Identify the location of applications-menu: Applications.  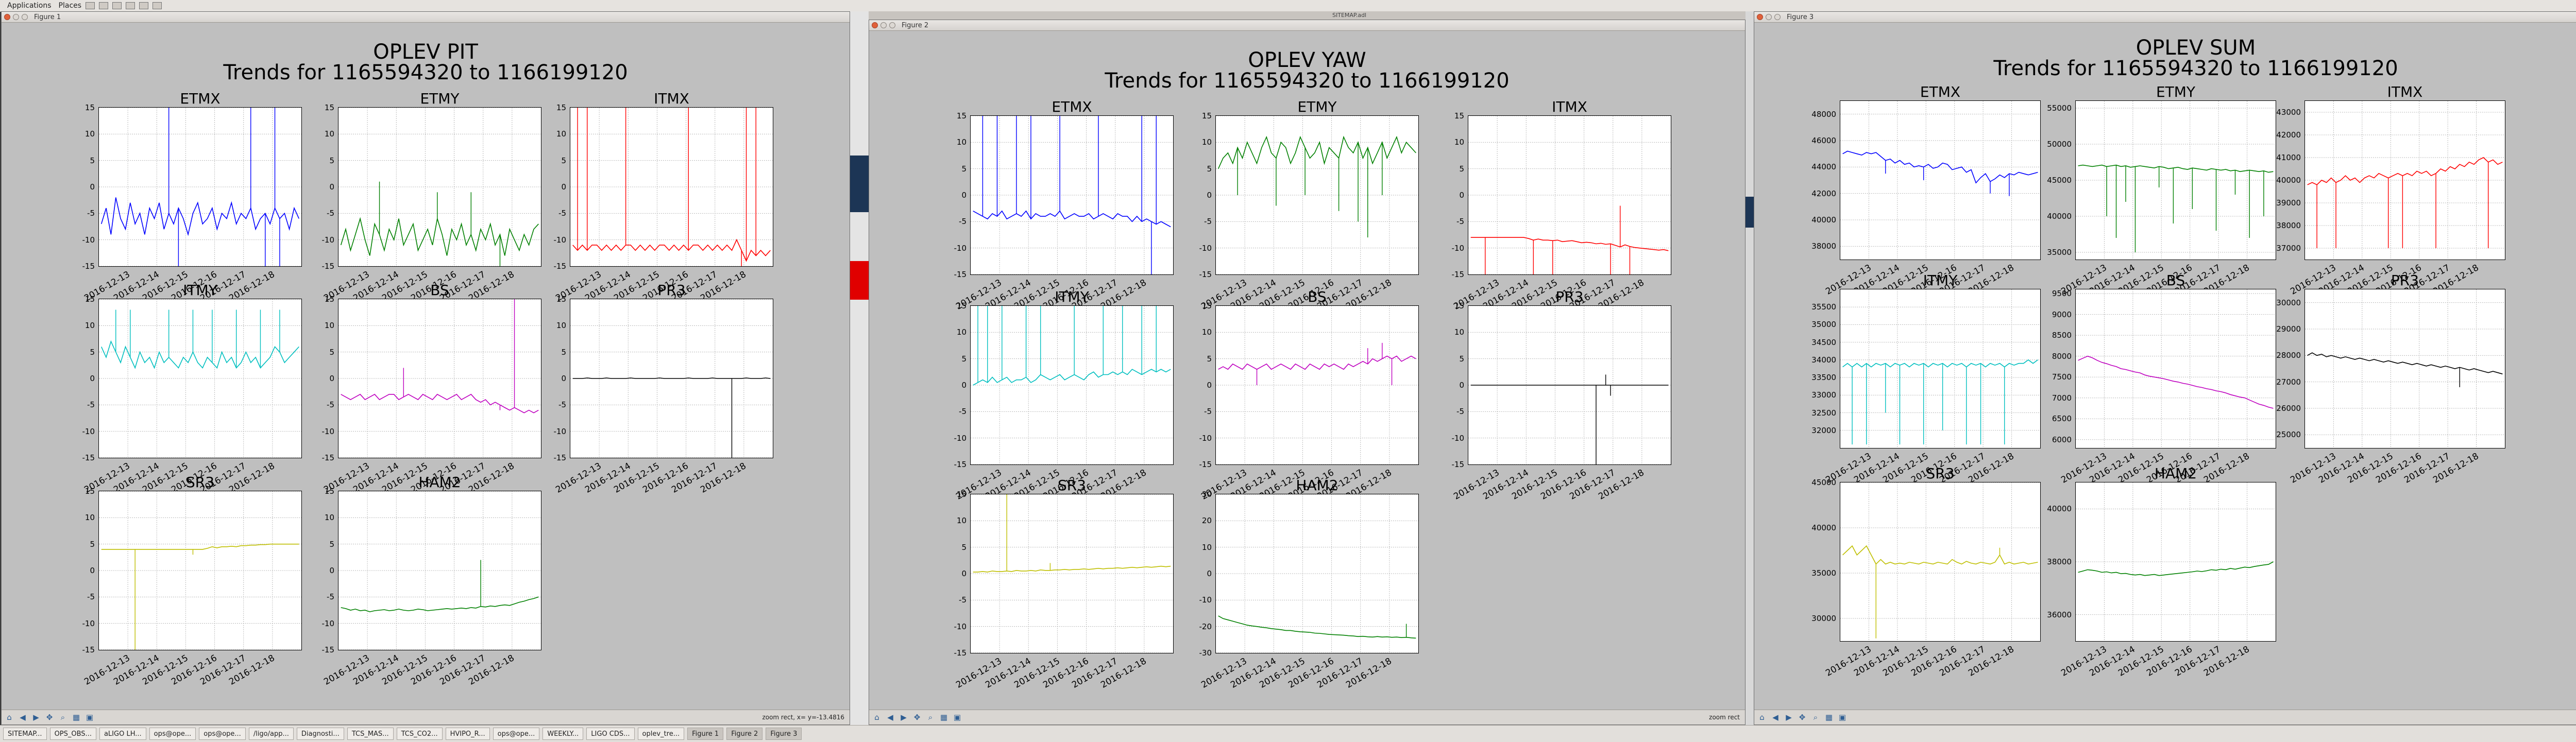
(29, 6).